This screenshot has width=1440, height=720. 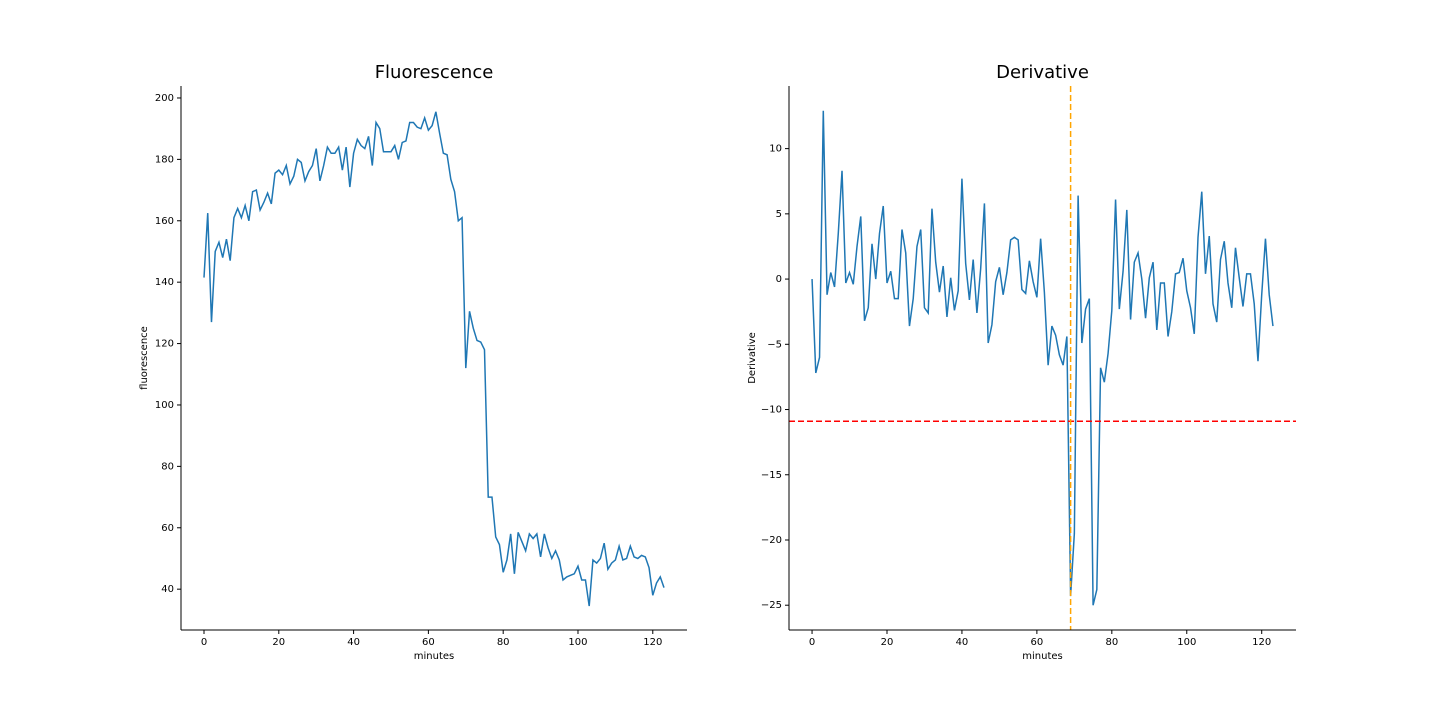 What do you see at coordinates (1042, 72) in the screenshot?
I see `chart-title: Derivative` at bounding box center [1042, 72].